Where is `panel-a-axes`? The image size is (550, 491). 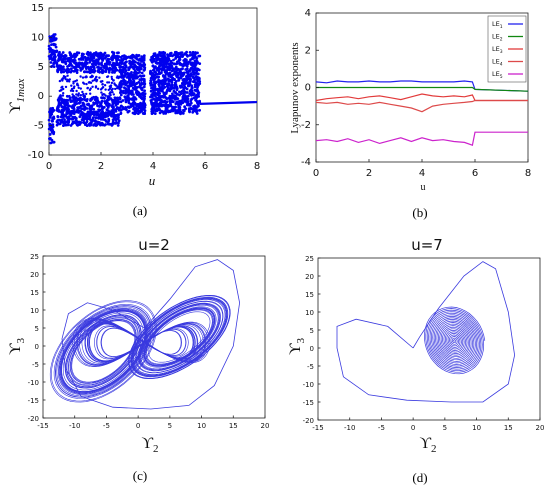 panel-a-axes is located at coordinates (153, 81).